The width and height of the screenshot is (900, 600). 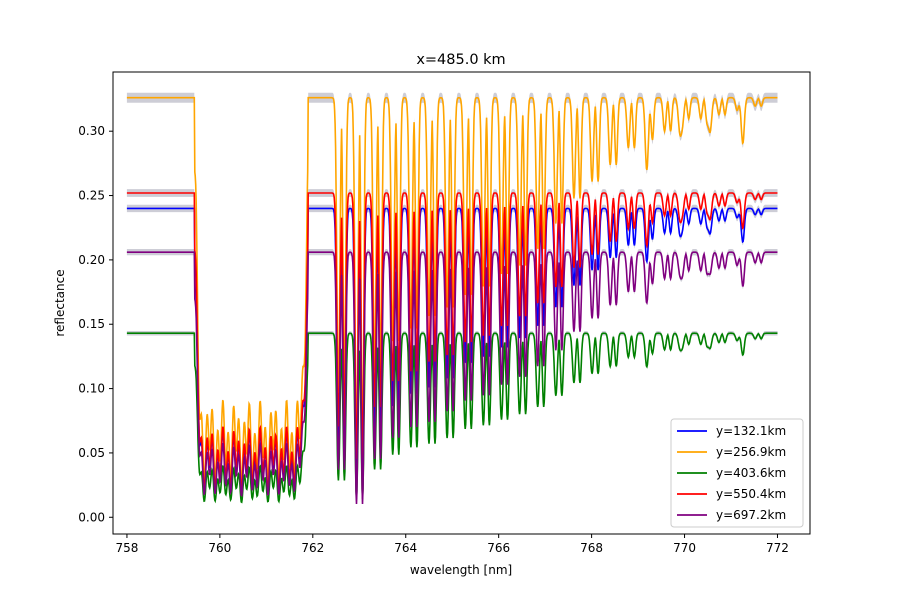 What do you see at coordinates (91, 389) in the screenshot?
I see `y-tick-label: 0.10` at bounding box center [91, 389].